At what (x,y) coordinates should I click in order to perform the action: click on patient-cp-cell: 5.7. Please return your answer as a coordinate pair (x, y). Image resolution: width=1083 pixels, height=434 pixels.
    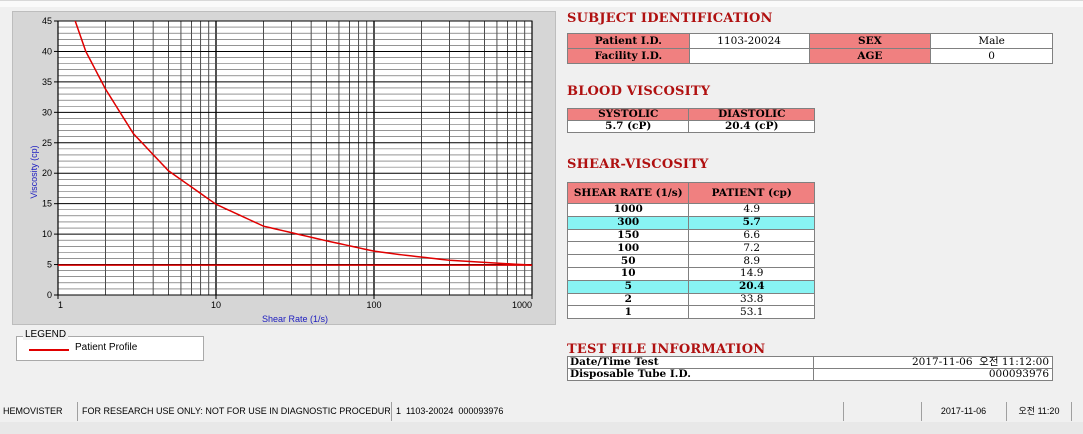
    Looking at the image, I should click on (751, 222).